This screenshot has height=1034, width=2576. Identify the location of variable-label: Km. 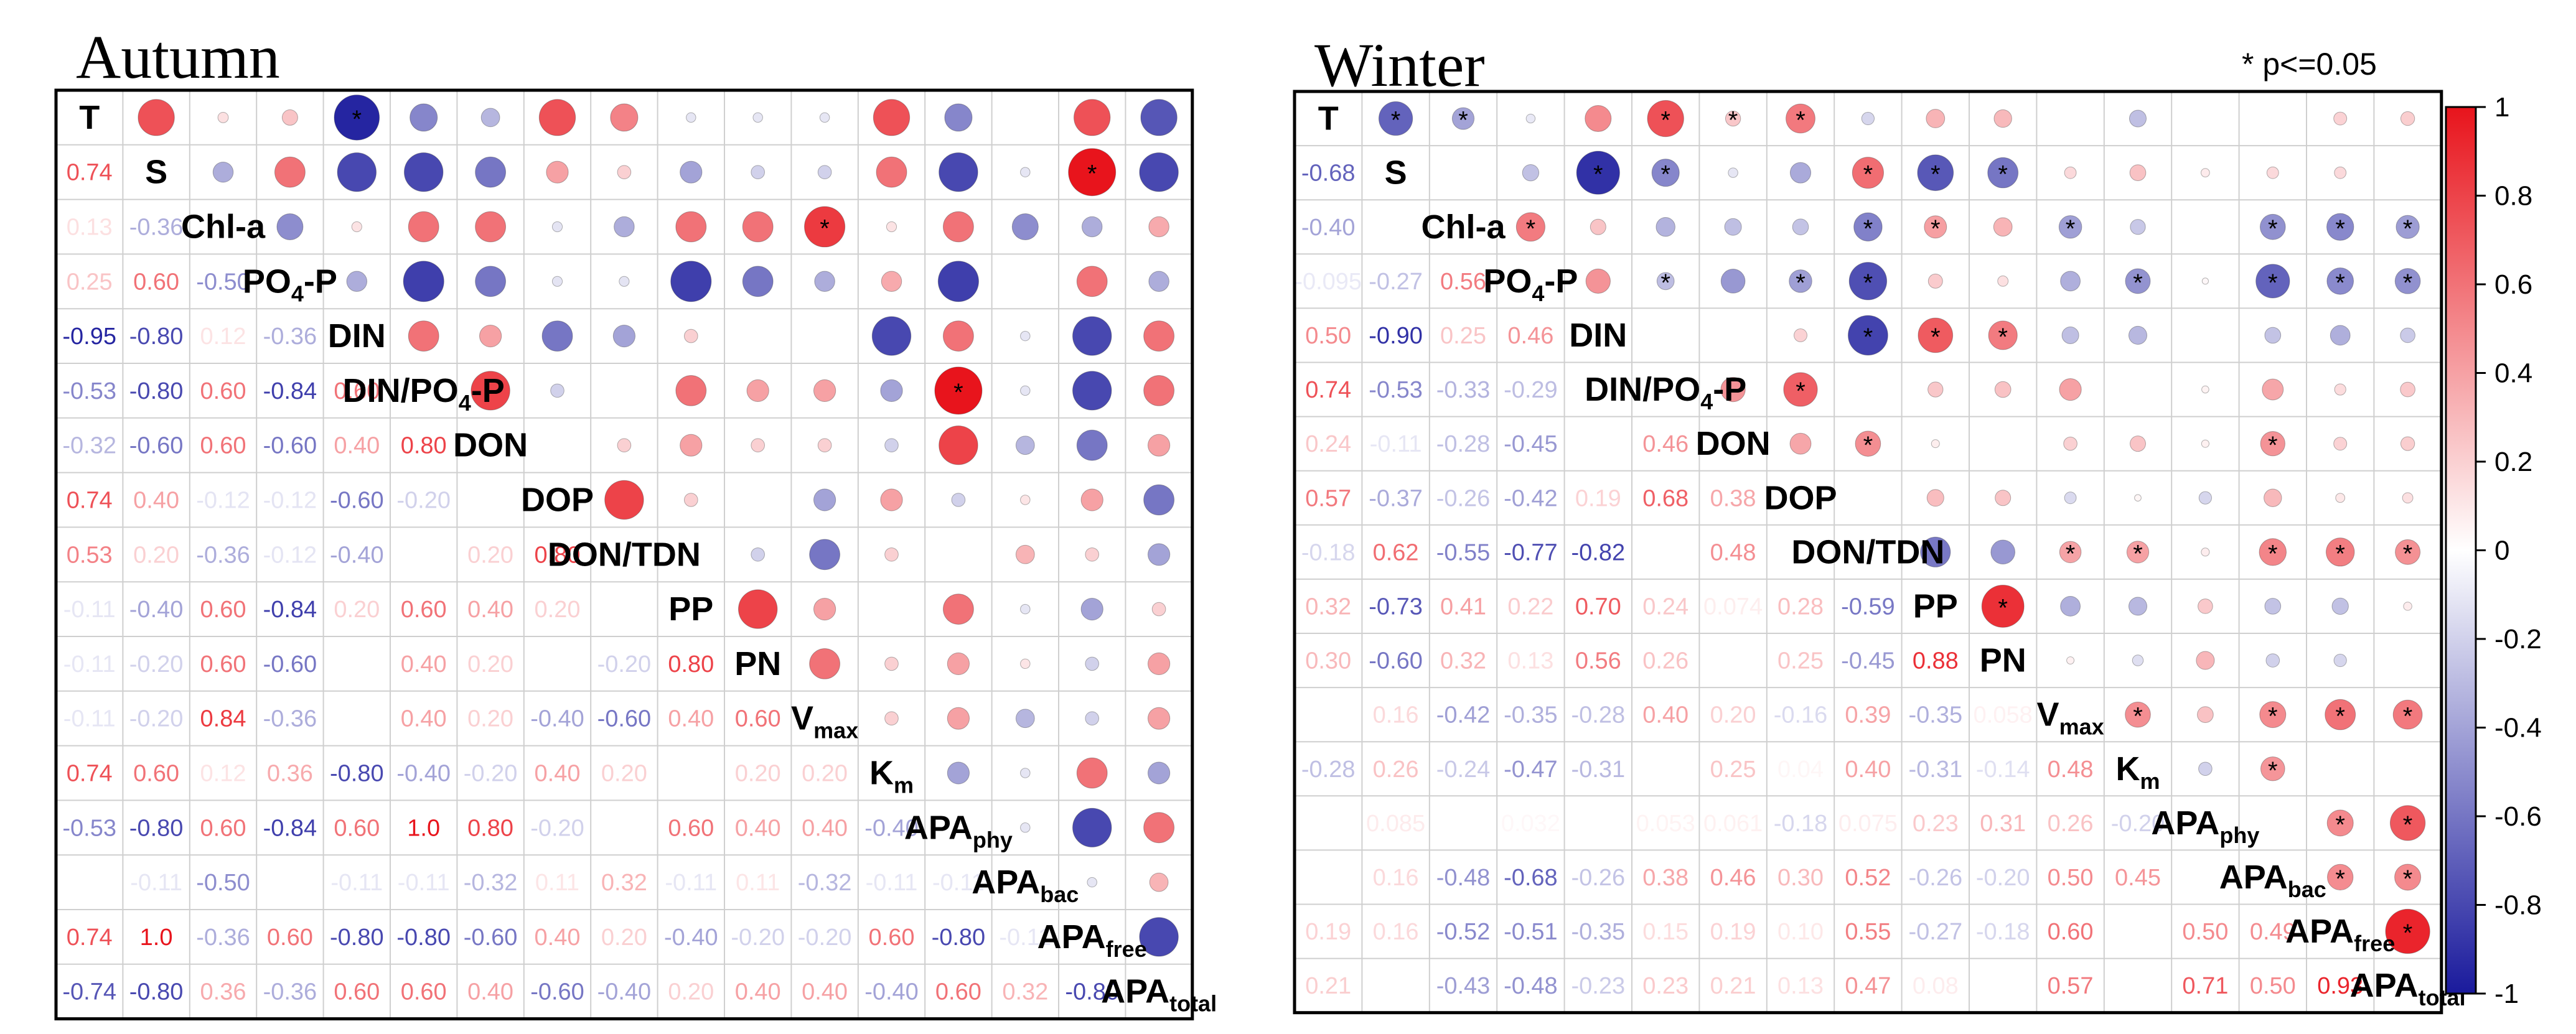
(891, 776).